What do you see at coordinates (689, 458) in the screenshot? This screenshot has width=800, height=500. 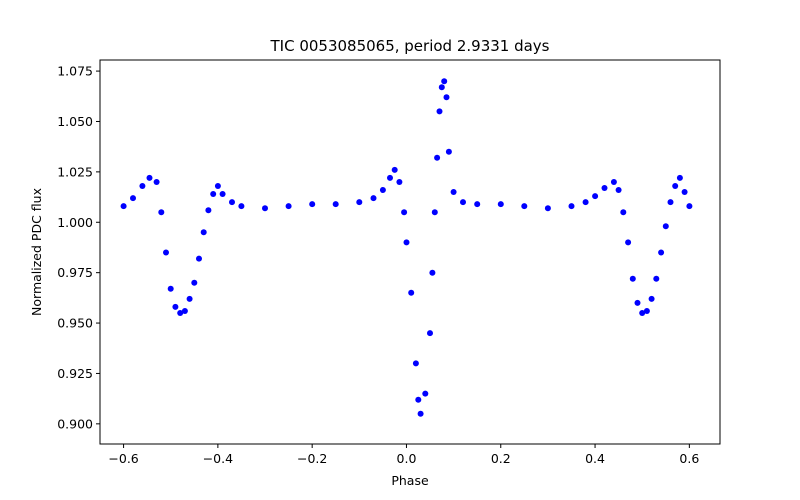 I see `x-tick-label: 0.6` at bounding box center [689, 458].